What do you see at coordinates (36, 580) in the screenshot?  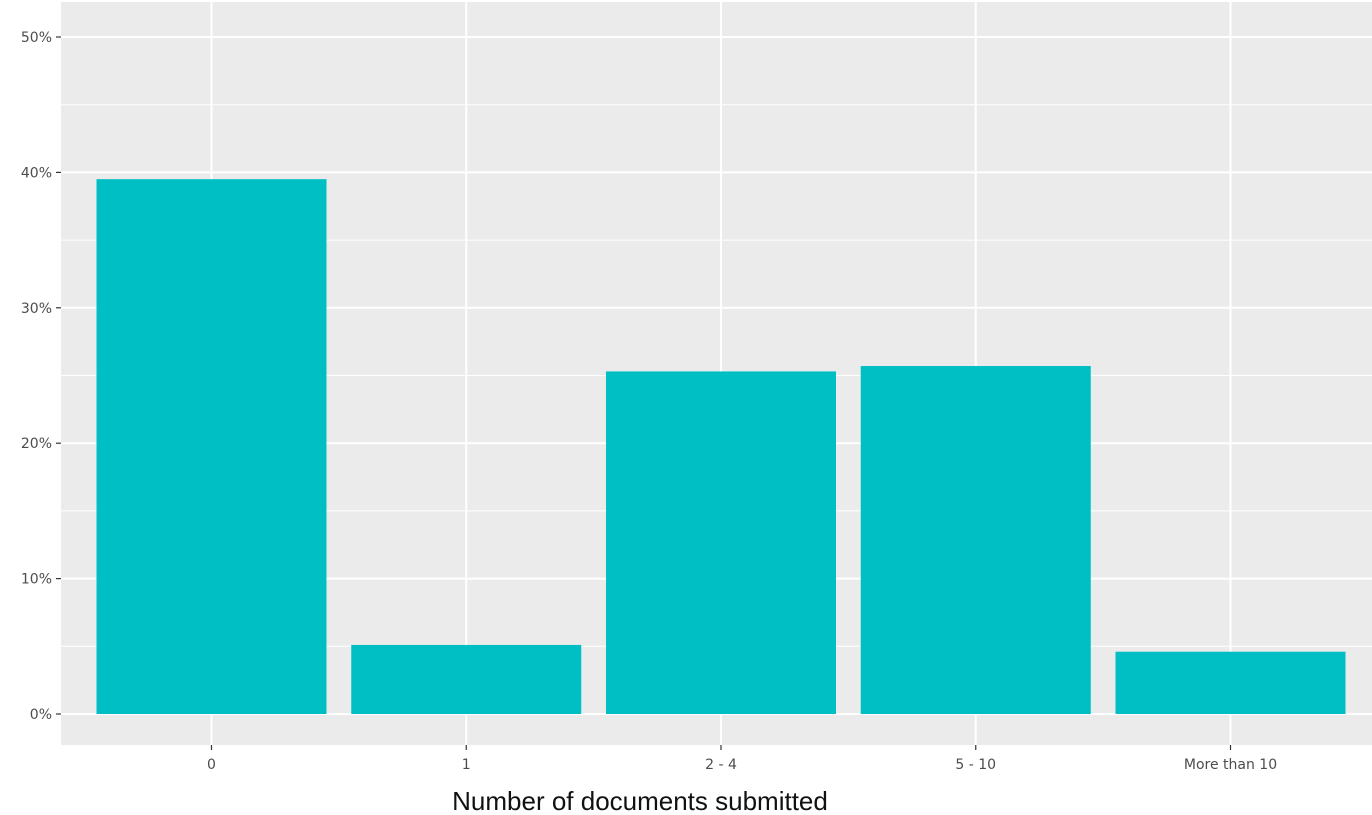 I see `y-tick-label: 10%` at bounding box center [36, 580].